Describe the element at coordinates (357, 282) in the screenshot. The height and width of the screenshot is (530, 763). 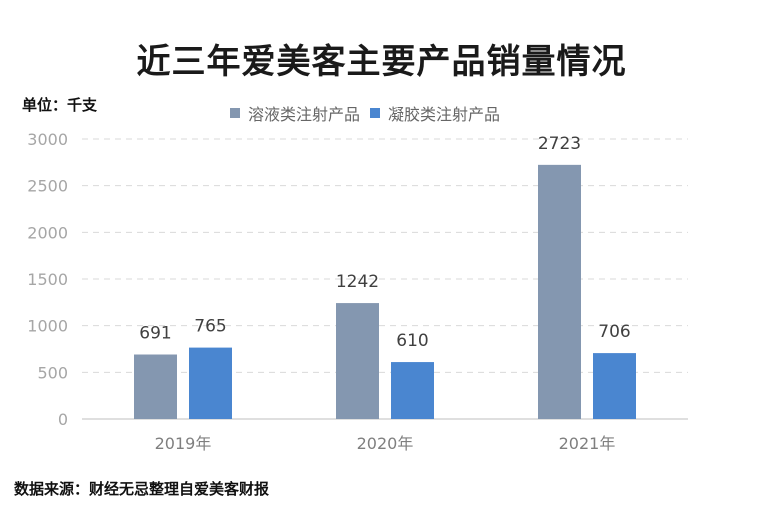
I see `data-label: 1242` at that location.